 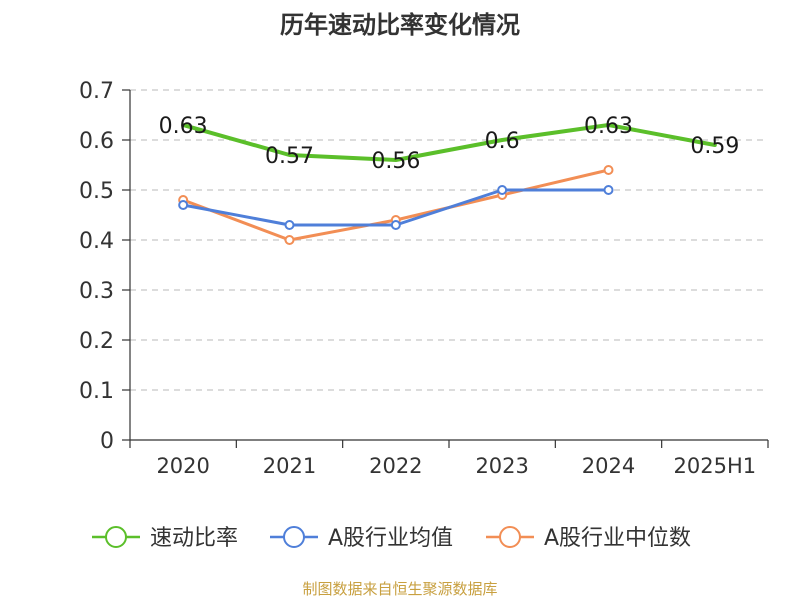 I want to click on x-tick-label: 2020, so click(x=182, y=466).